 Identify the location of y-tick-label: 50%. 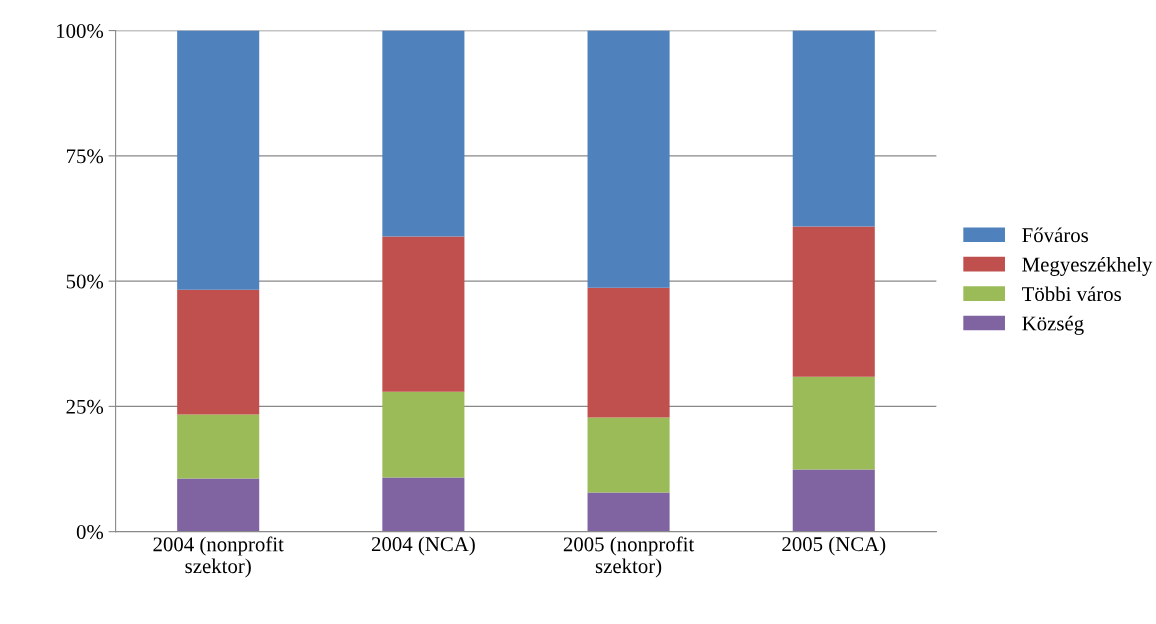
(85, 281).